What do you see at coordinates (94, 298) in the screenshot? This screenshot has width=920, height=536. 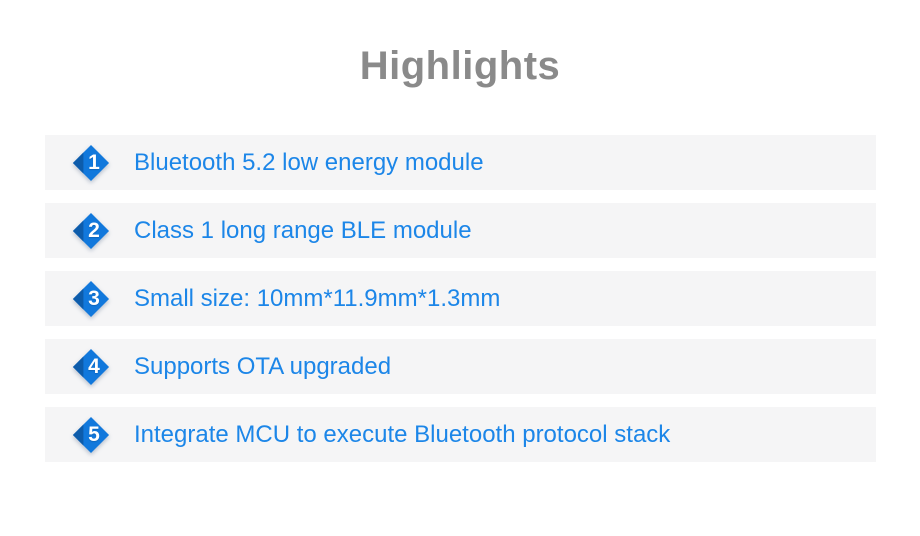 I see `highlight-number: 3` at bounding box center [94, 298].